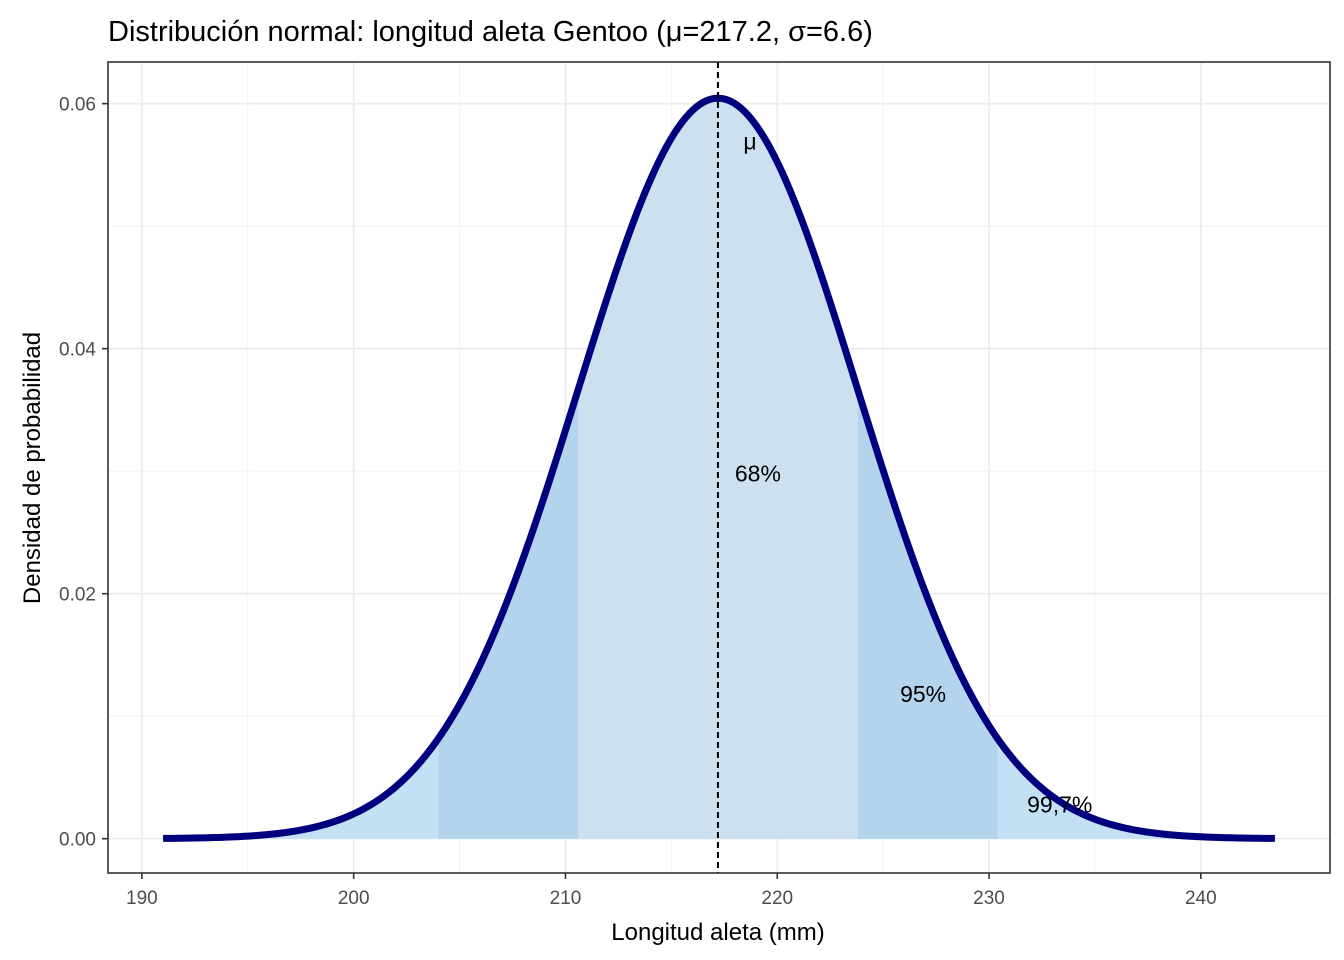  I want to click on y-axis-title: Densidad de probabilidad, so click(32, 468).